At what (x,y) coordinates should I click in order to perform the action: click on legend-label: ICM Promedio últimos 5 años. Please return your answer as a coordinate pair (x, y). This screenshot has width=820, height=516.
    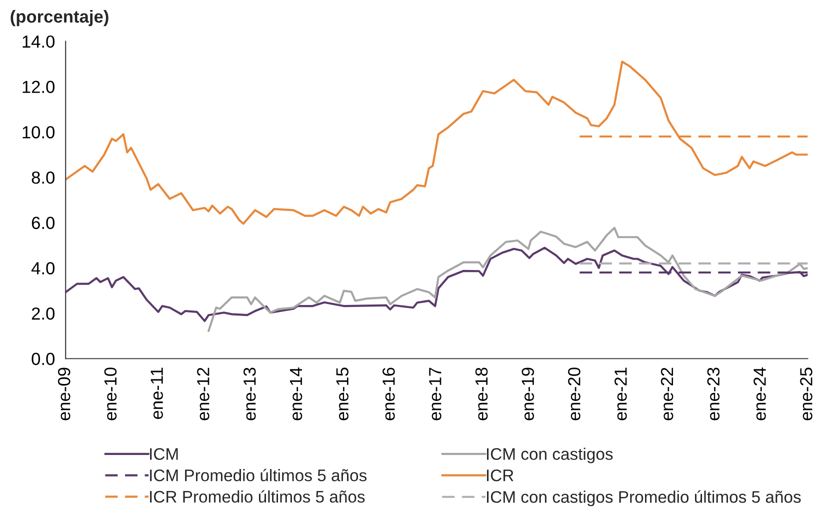
    Looking at the image, I should click on (258, 475).